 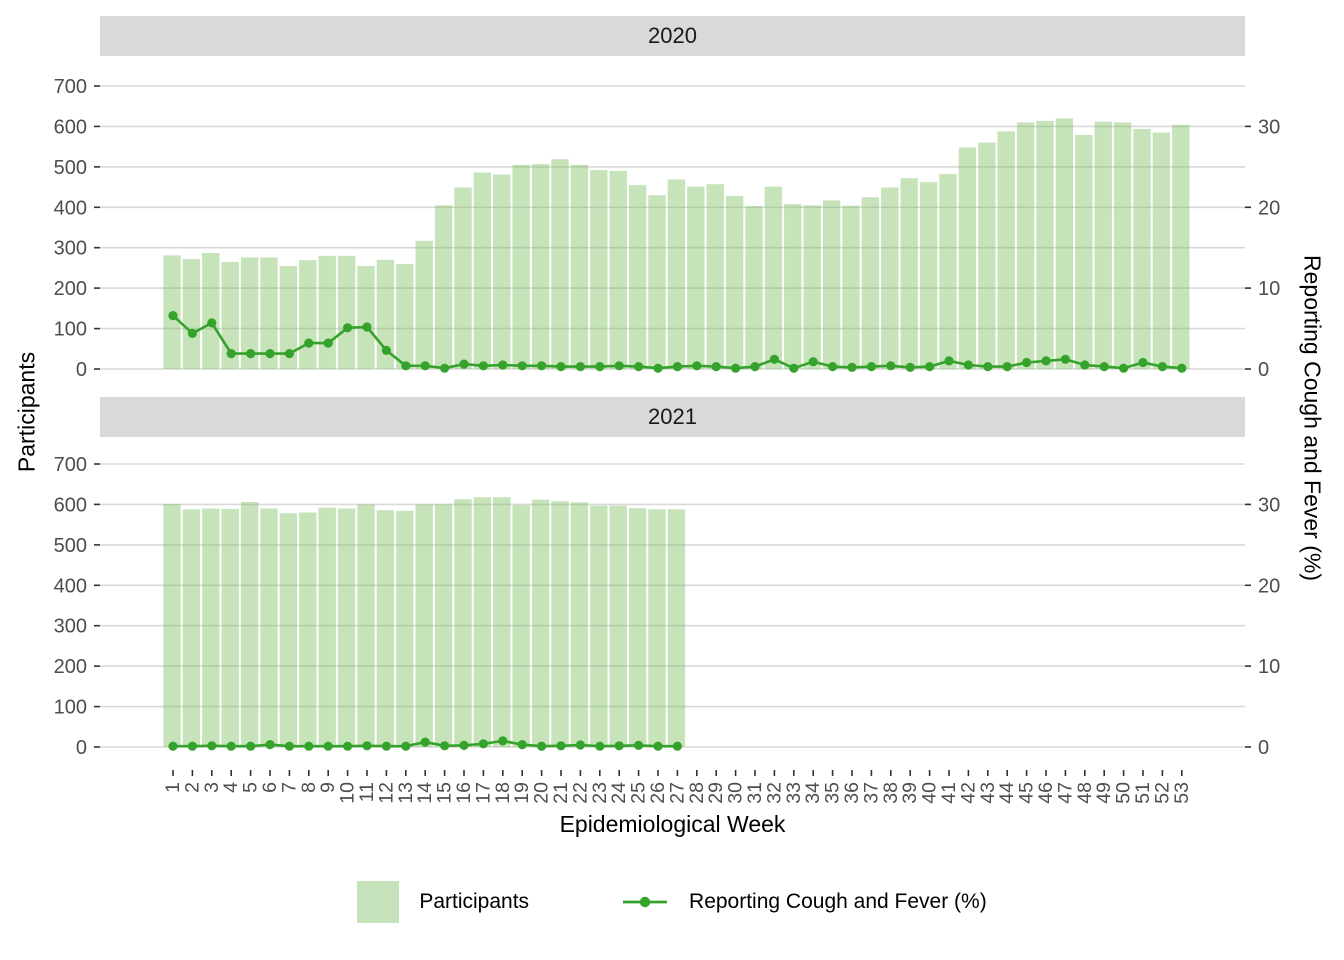 I want to click on left-axis-title: Participants, so click(x=26, y=412).